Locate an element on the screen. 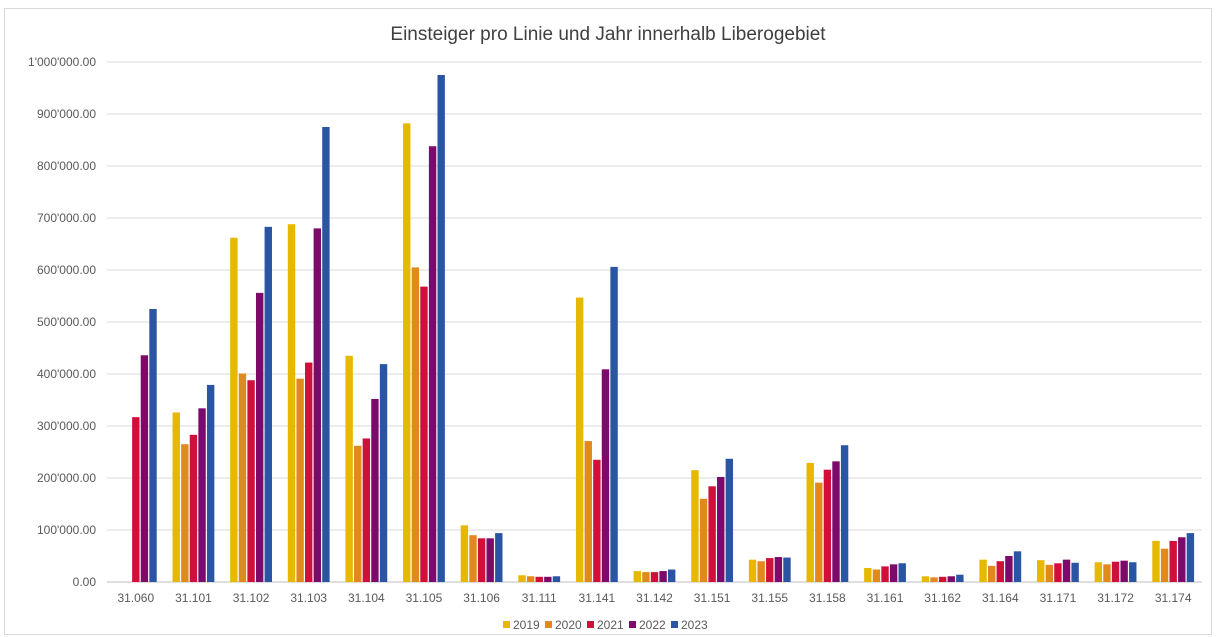 This screenshot has width=1217, height=637. bar-2022-31.111 is located at coordinates (548, 579).